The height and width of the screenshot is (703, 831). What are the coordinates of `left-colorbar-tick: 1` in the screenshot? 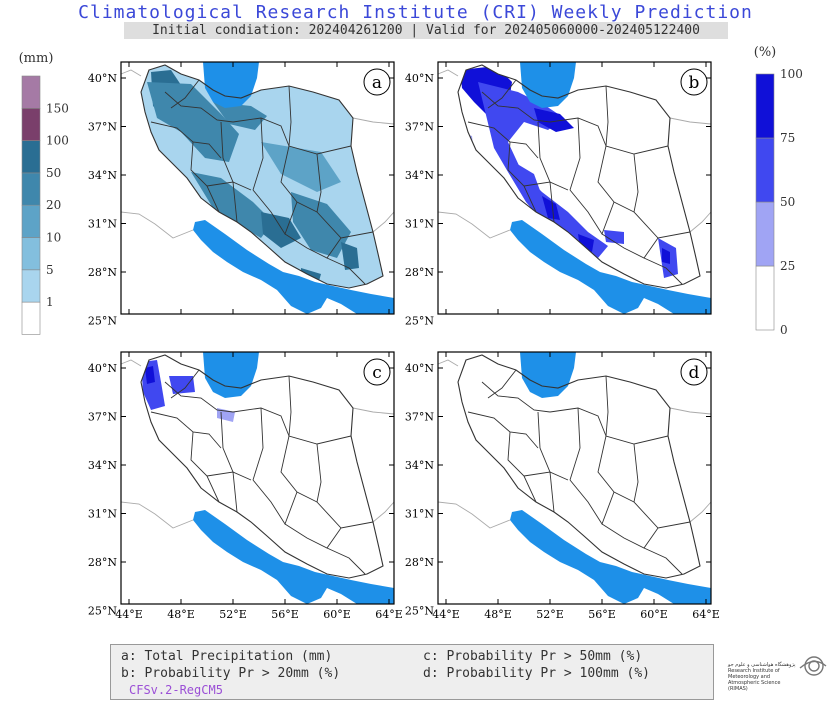 It's located at (50, 302).